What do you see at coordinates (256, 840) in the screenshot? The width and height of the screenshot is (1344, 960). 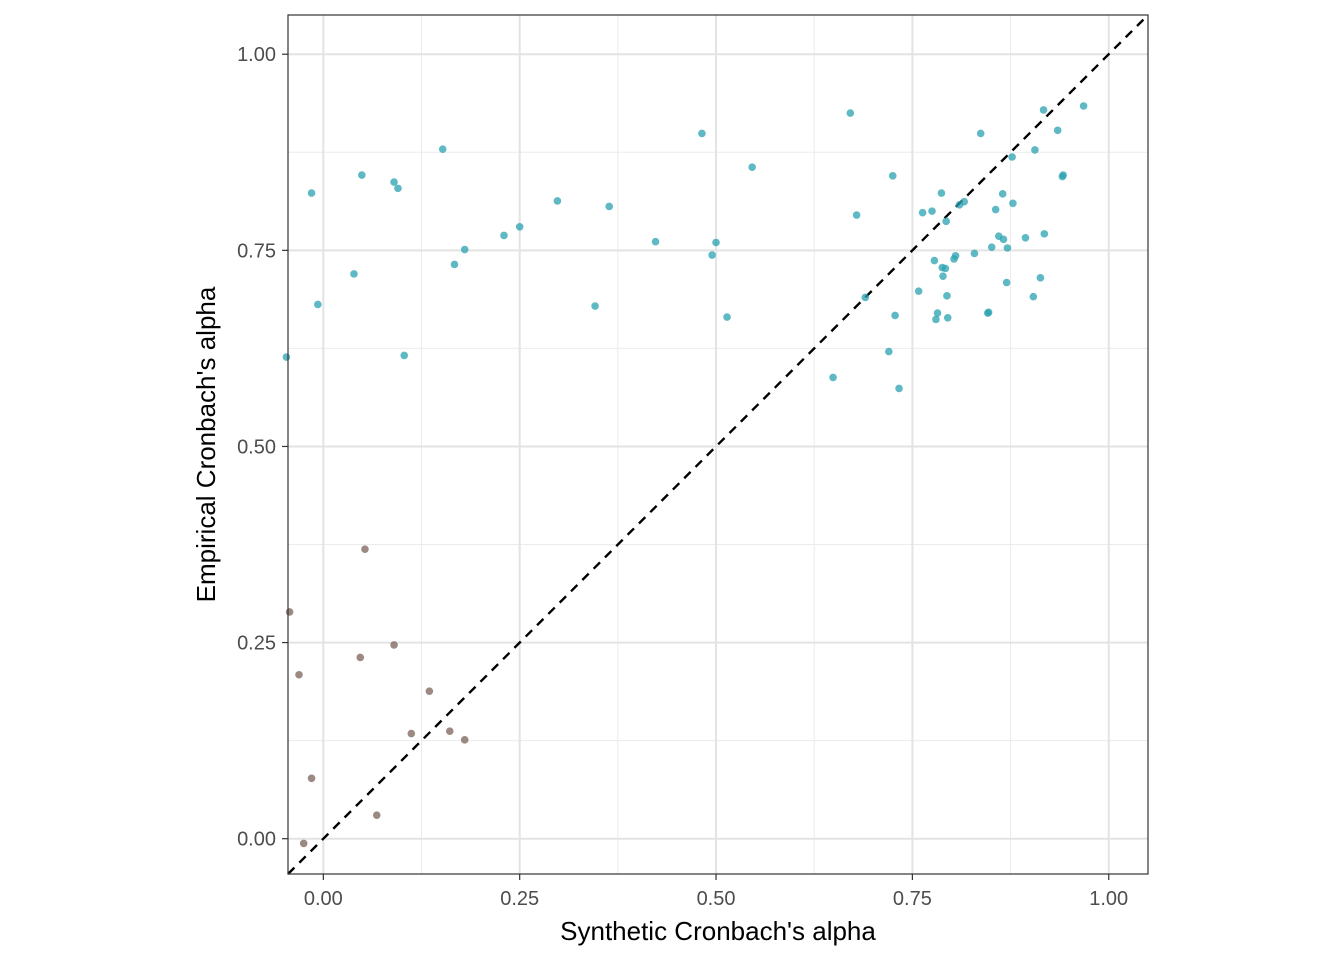 I see `y-tick-label: 0.00` at bounding box center [256, 840].